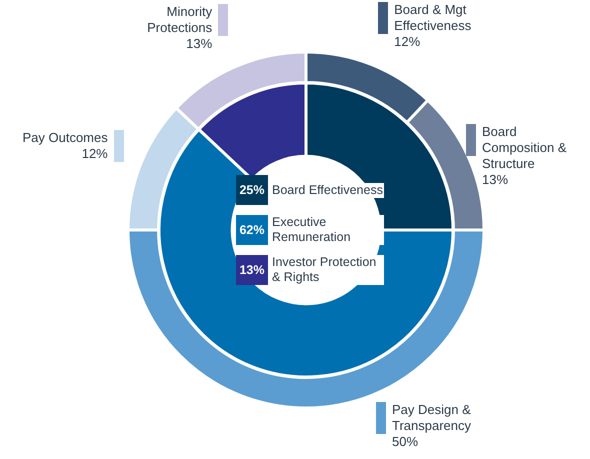  What do you see at coordinates (252, 230) in the screenshot?
I see `data-label: 62%` at bounding box center [252, 230].